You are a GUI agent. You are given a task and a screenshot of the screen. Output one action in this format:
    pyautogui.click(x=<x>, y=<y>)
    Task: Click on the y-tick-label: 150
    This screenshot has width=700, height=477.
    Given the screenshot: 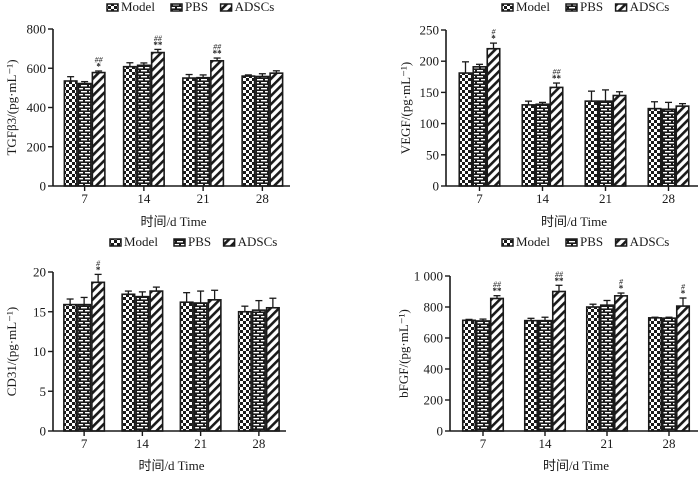 What is the action you would take?
    pyautogui.click(x=430, y=92)
    